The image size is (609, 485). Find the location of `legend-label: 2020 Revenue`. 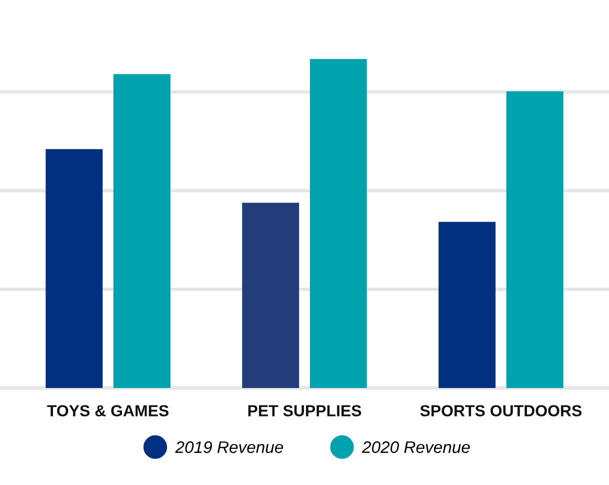

legend-label: 2020 Revenue is located at coordinates (416, 447).